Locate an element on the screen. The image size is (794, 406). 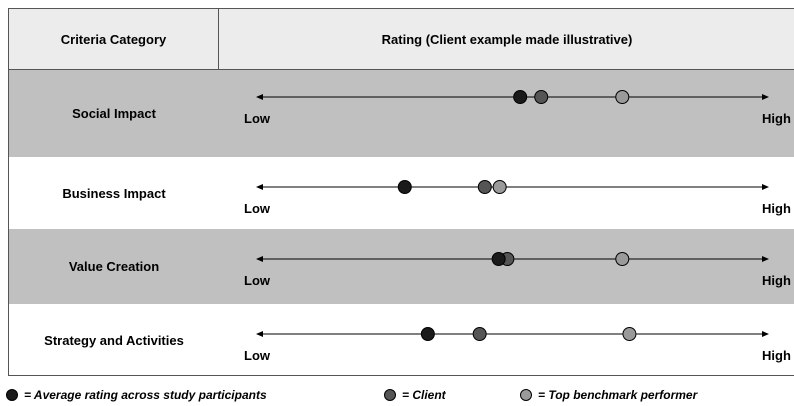
legend-top-label: = Top benchmark performer is located at coordinates (618, 395).